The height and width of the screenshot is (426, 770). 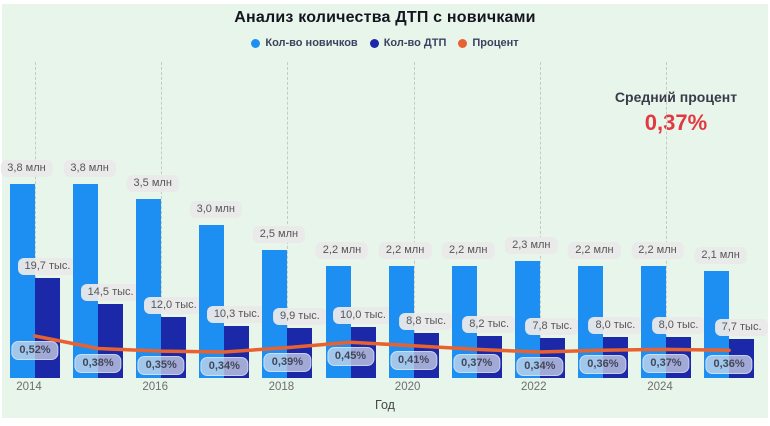 What do you see at coordinates (463, 43) in the screenshot?
I see `percent-legend-dot-icon` at bounding box center [463, 43].